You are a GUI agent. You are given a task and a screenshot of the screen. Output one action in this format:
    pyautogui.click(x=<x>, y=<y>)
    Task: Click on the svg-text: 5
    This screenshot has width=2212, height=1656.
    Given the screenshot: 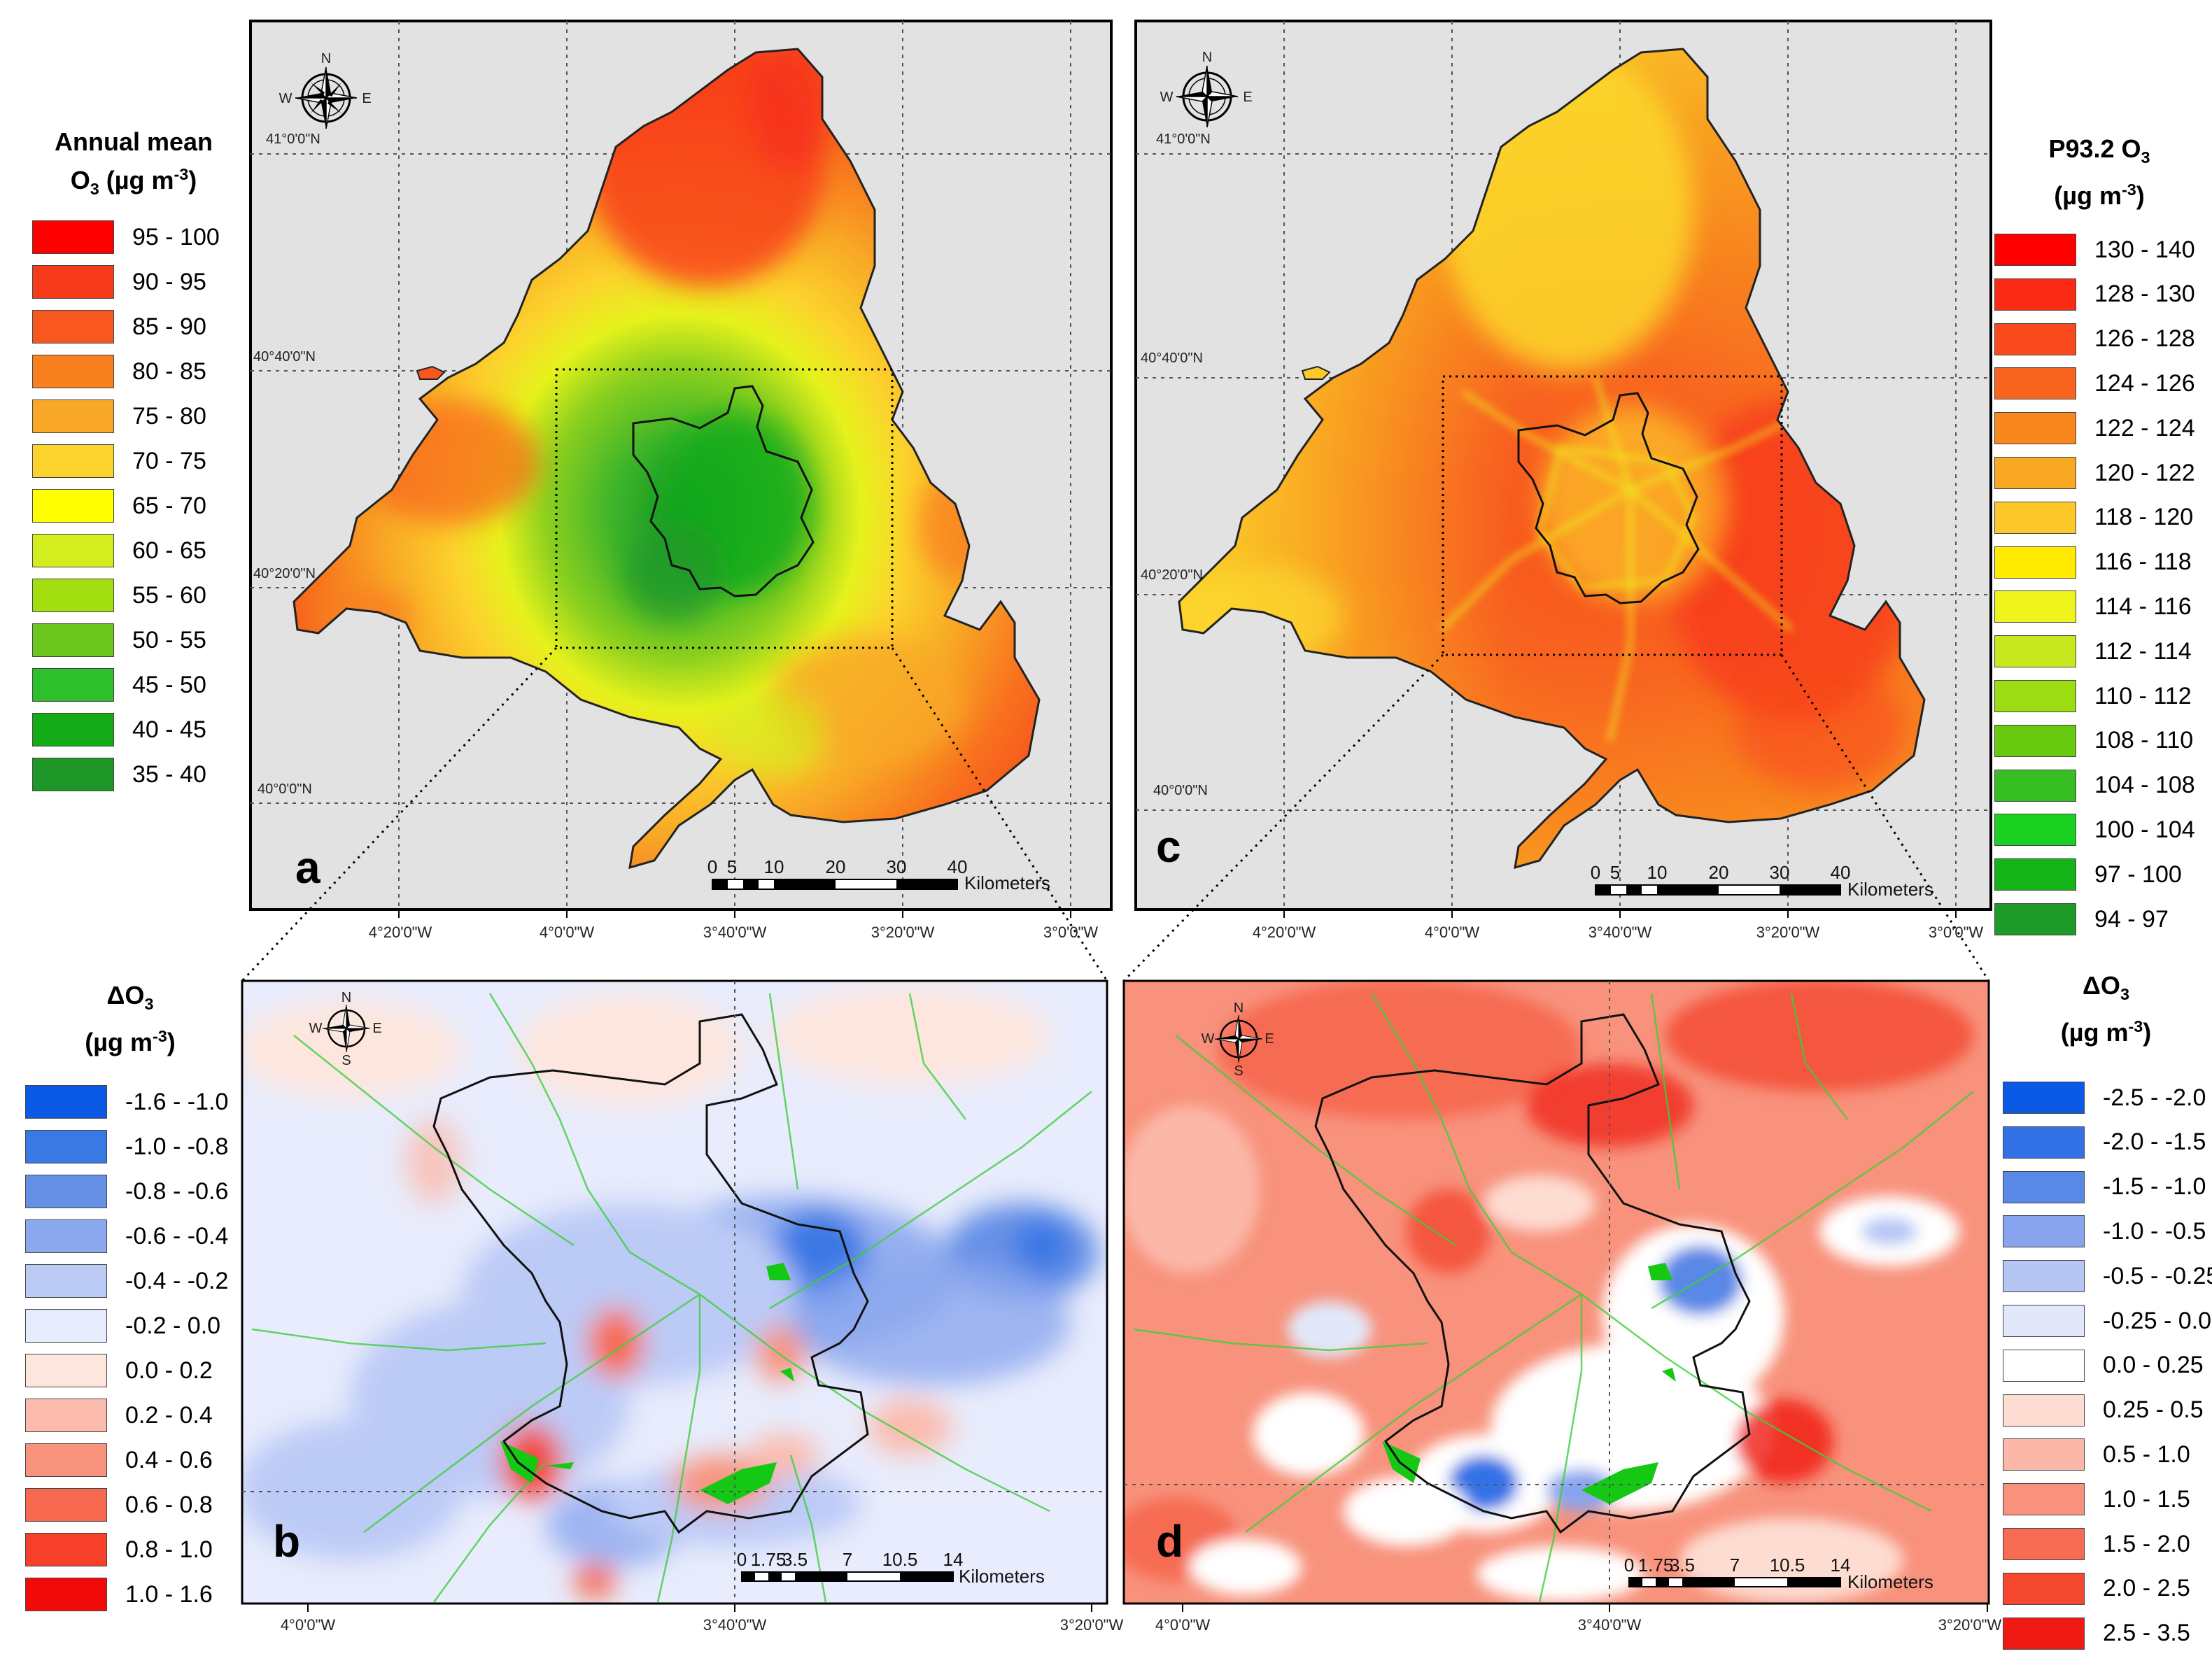 What is the action you would take?
    pyautogui.click(x=1615, y=872)
    